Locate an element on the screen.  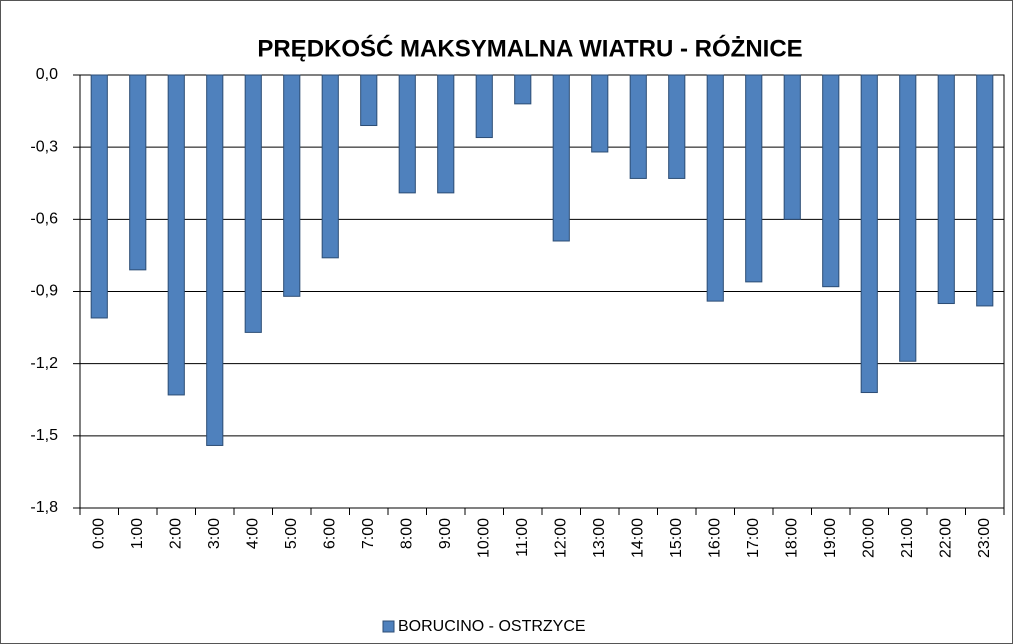
legend-swatch is located at coordinates (388, 626).